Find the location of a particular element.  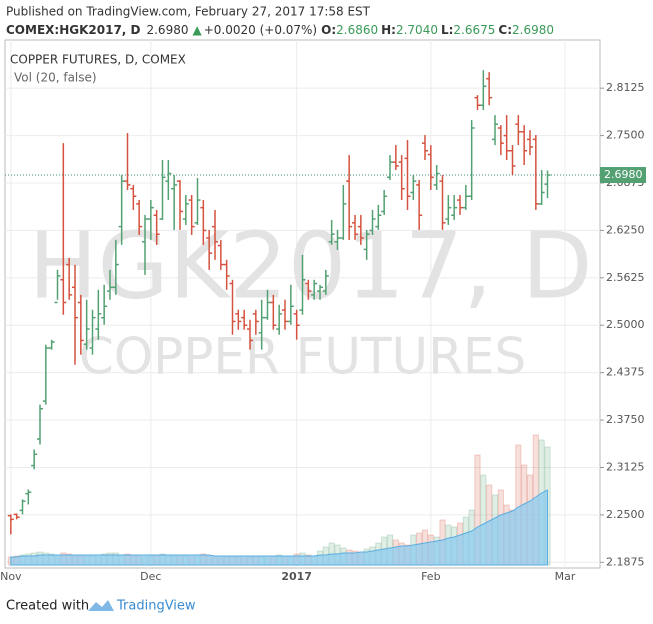

close-value: 2.6980 is located at coordinates (533, 30).